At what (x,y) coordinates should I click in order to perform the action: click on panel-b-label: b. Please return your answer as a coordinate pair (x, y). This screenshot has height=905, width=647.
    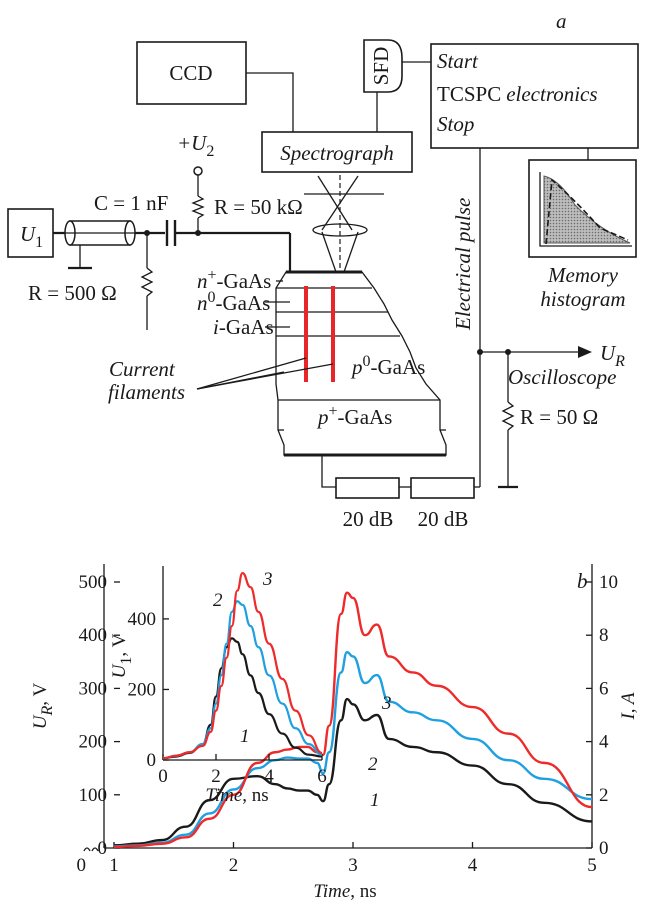
    Looking at the image, I should click on (582, 581).